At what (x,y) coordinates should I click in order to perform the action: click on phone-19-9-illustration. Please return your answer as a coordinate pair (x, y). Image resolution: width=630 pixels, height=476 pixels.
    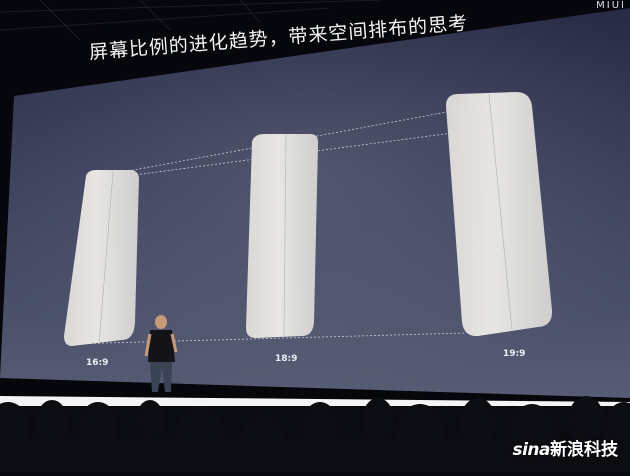
    Looking at the image, I should click on (499, 214).